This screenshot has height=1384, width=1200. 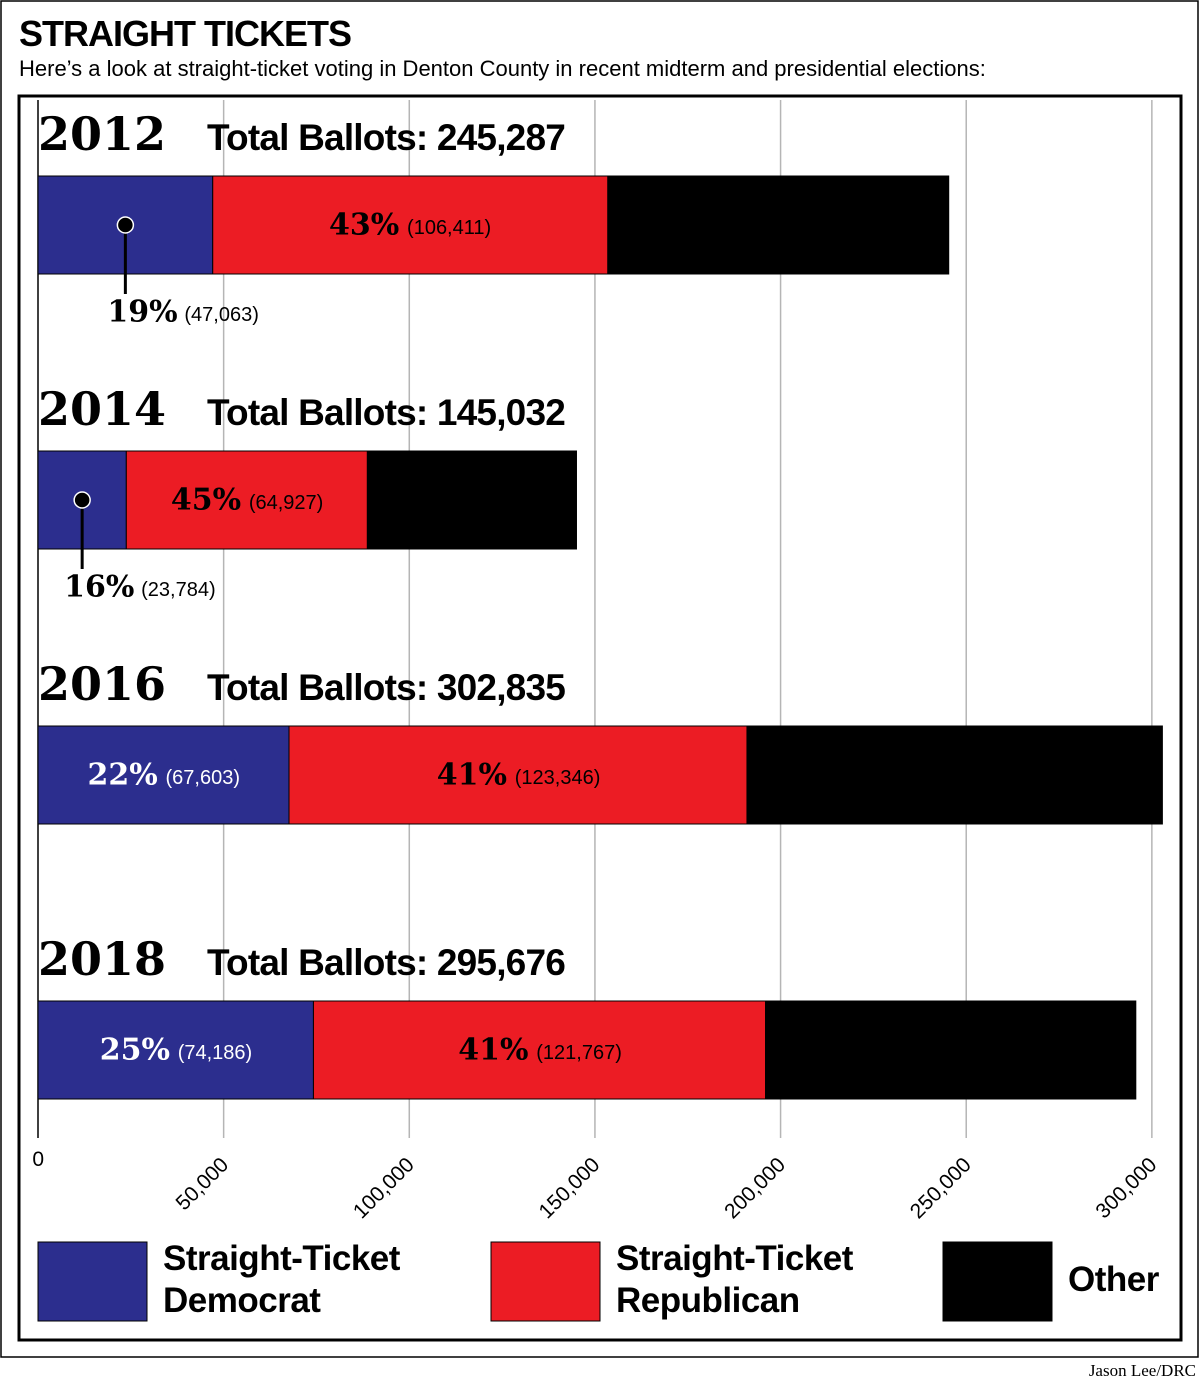 I want to click on category-label: 2012, so click(x=102, y=134).